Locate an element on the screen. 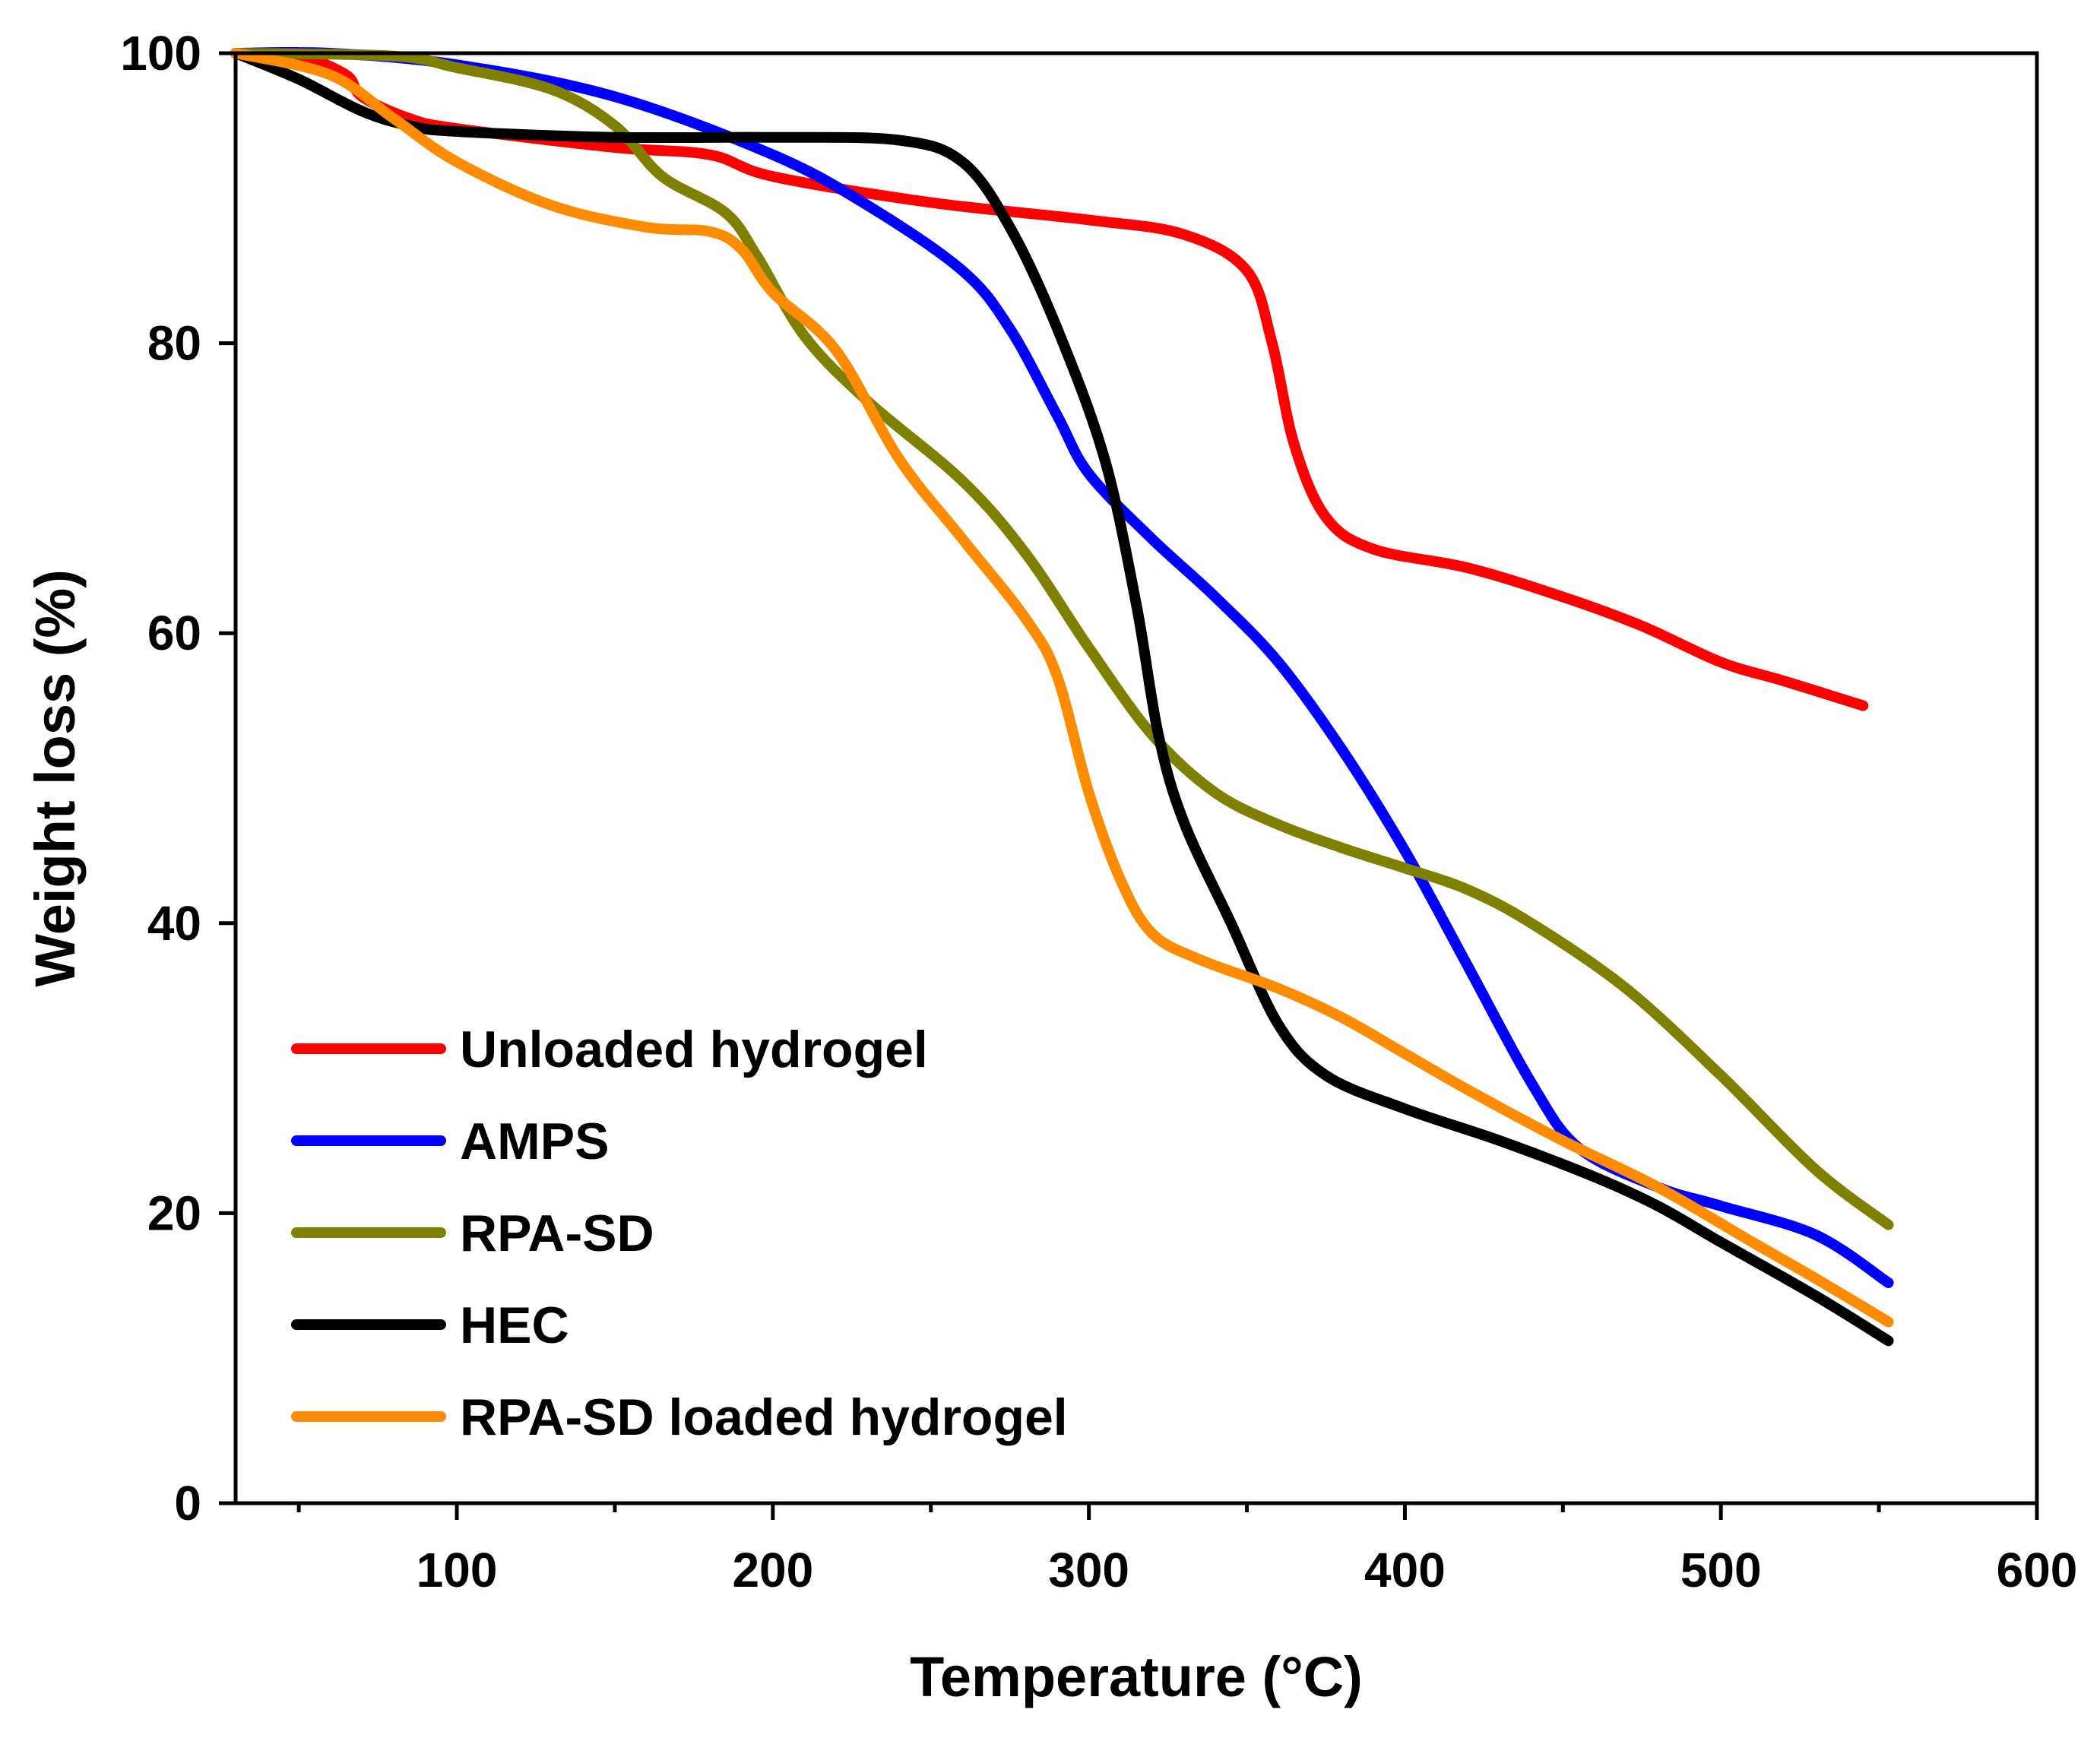 This screenshot has width=2100, height=1738. x-tick-label: 300 is located at coordinates (1088, 1570).